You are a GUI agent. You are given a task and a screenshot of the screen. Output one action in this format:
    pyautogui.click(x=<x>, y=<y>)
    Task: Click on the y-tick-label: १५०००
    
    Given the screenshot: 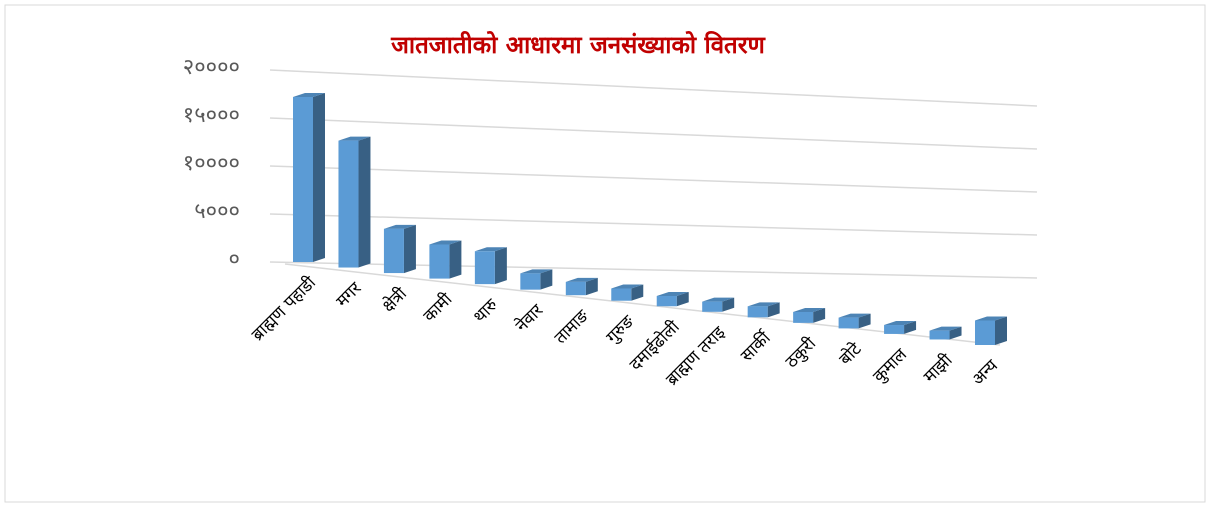 What is the action you would take?
    pyautogui.click(x=211, y=115)
    